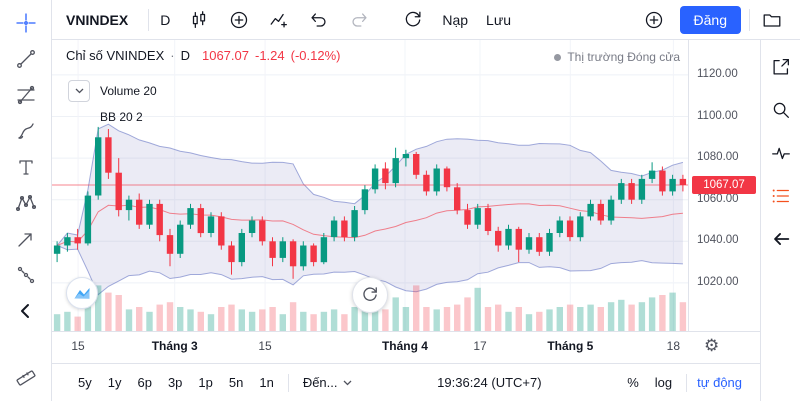 The image size is (800, 401). Describe the element at coordinates (623, 57) in the screenshot. I see `market-status-label: Thị trường Đóng cửa` at that location.